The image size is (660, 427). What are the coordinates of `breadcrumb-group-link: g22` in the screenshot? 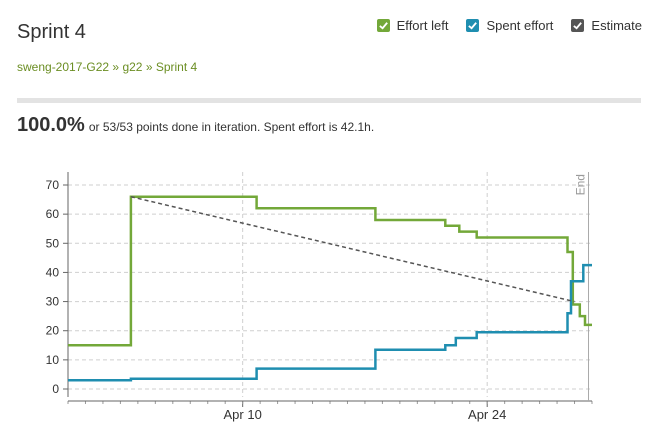 It's located at (132, 67).